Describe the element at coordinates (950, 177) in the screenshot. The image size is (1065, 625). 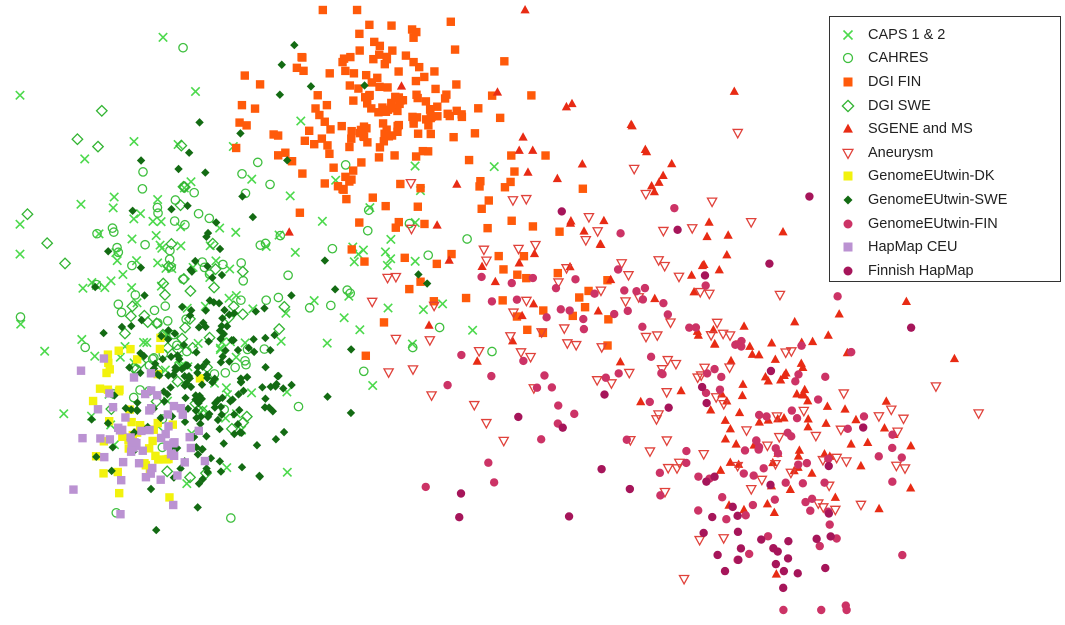
I see `legend-item-genomeeutwin-dk: GenomeEUtwin-DK` at that location.